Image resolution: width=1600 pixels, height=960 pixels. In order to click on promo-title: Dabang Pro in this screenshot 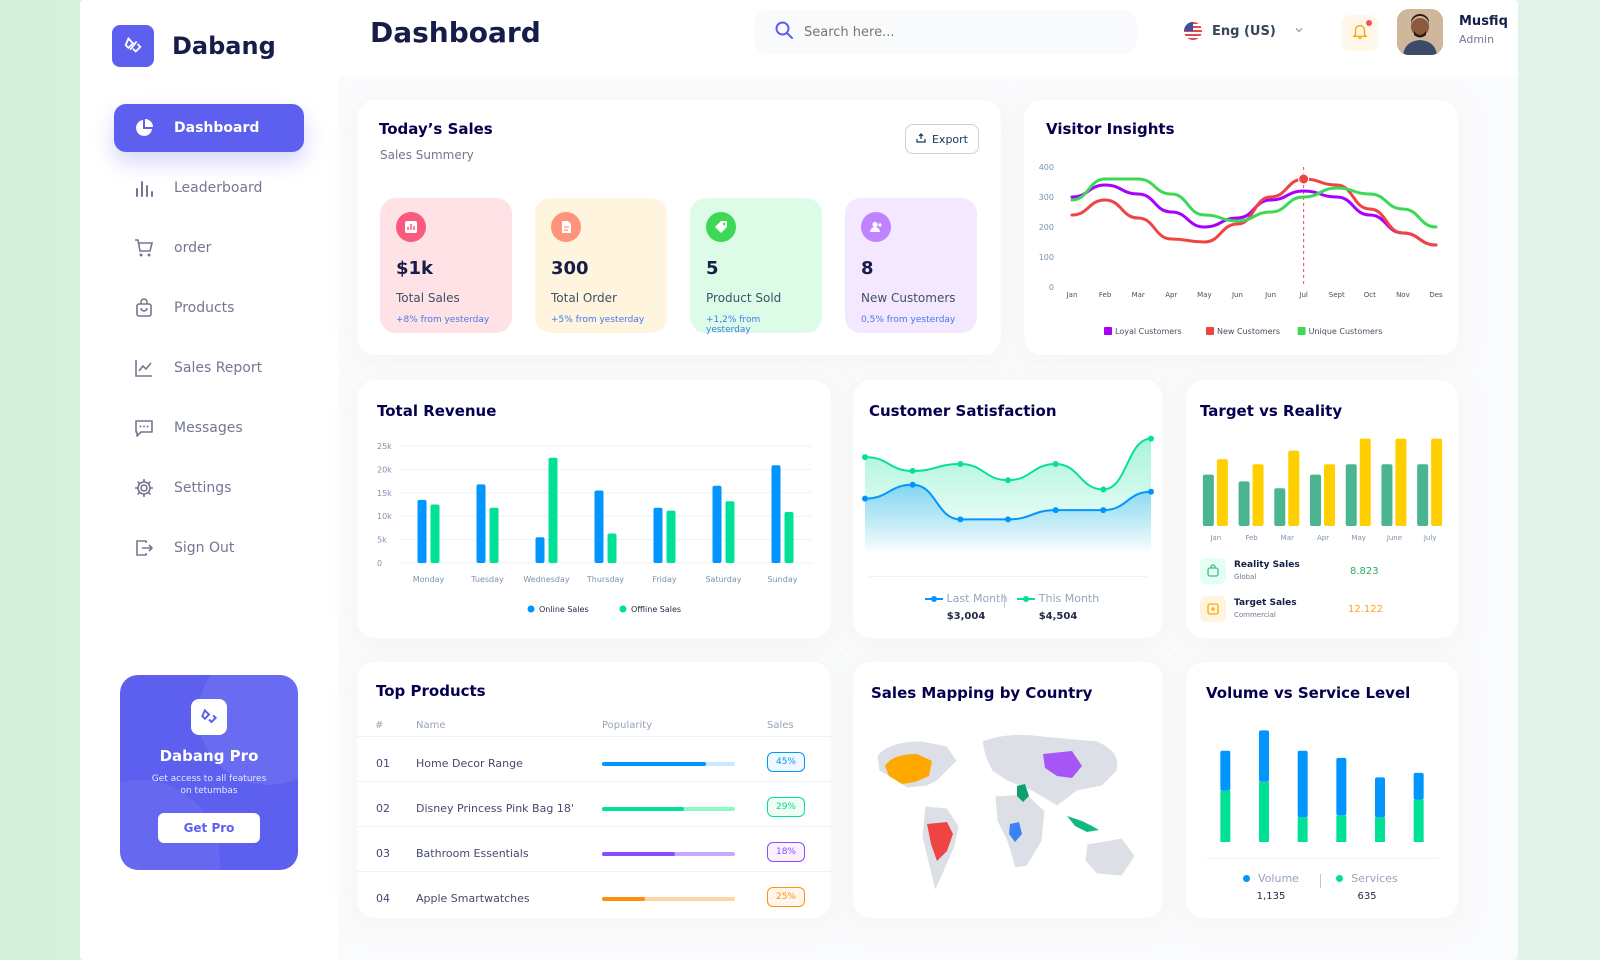, I will do `click(209, 756)`.